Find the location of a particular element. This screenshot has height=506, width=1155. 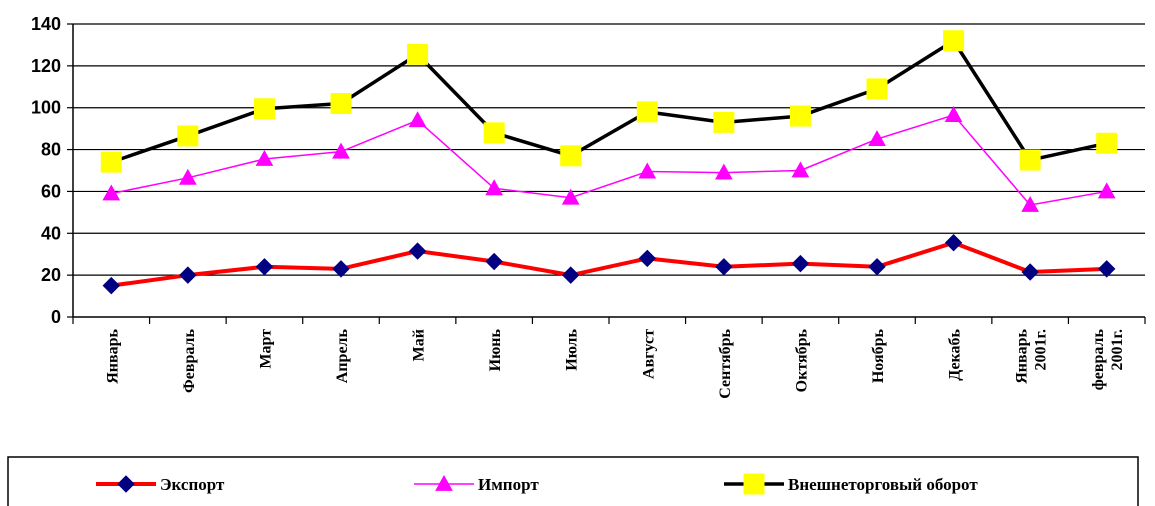

legend-label: Внешнеторговый оборот is located at coordinates (883, 484).